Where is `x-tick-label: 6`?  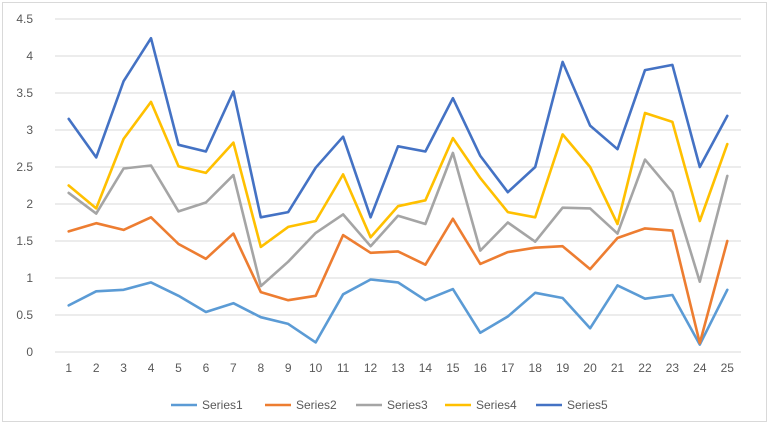 x-tick-label: 6 is located at coordinates (206, 368).